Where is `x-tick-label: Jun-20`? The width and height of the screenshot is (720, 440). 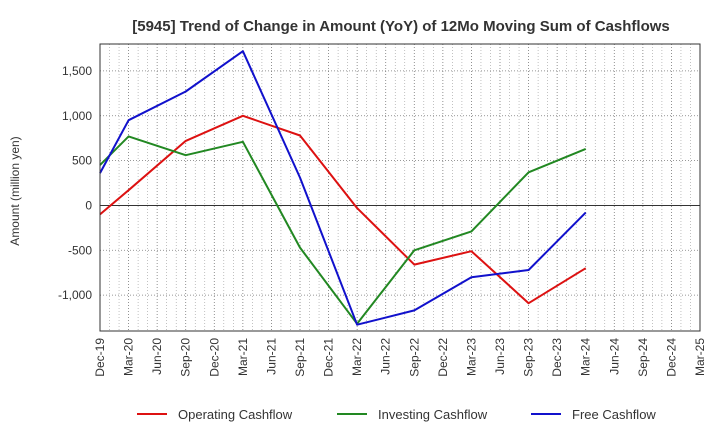
x-tick-label: Jun-20 is located at coordinates (157, 356).